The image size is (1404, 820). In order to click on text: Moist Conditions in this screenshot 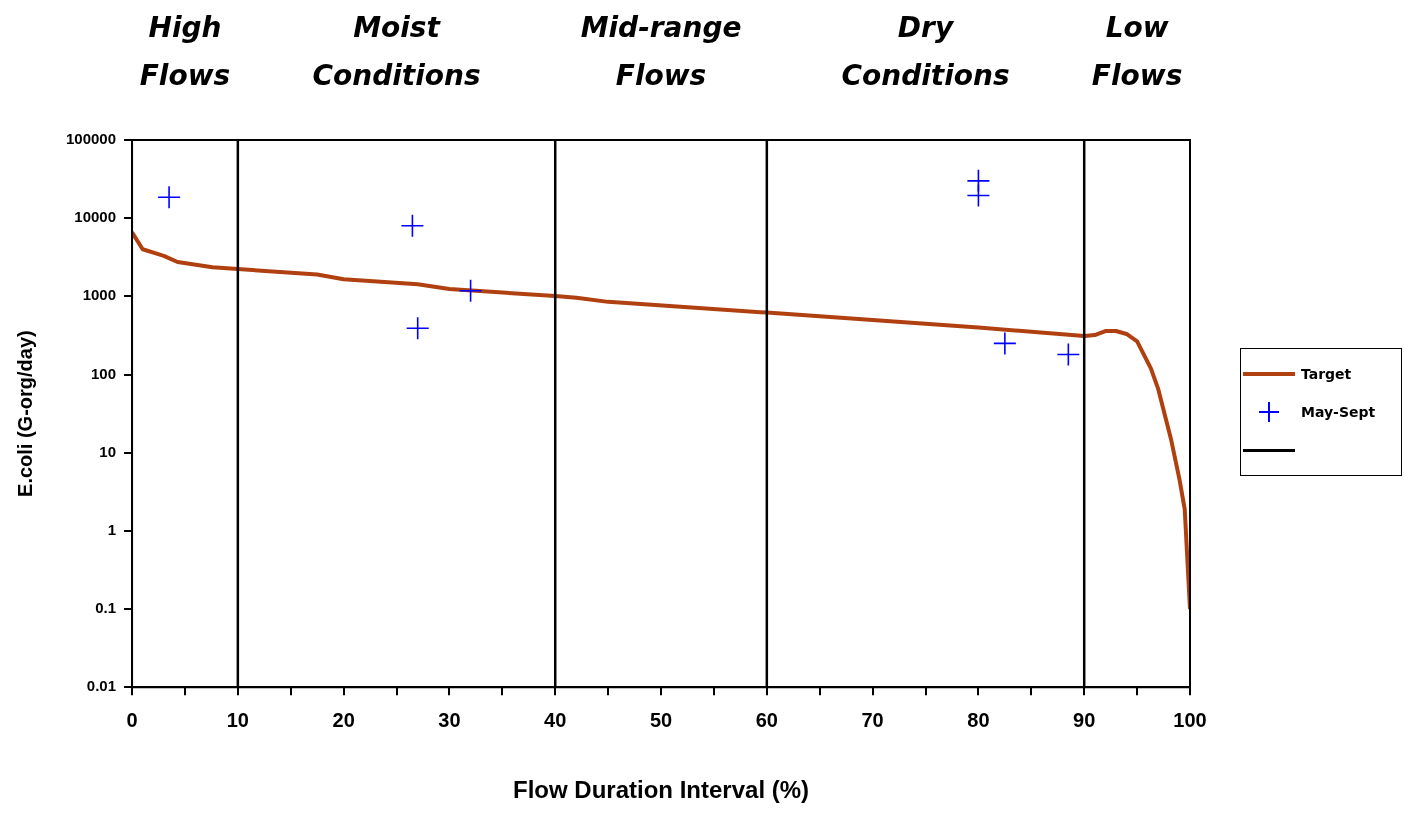, I will do `click(396, 52)`.